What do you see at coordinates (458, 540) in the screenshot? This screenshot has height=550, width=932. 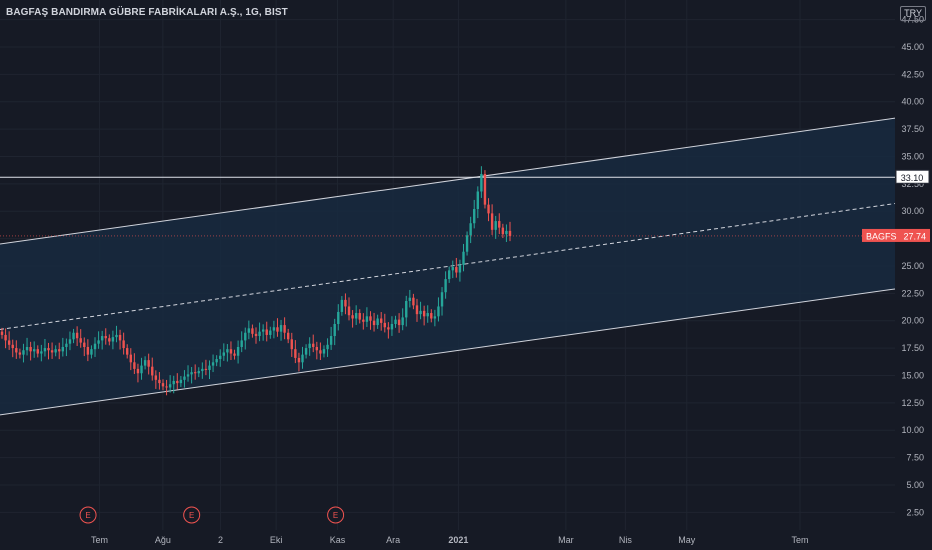 I see `x-tick-label: 2021` at bounding box center [458, 540].